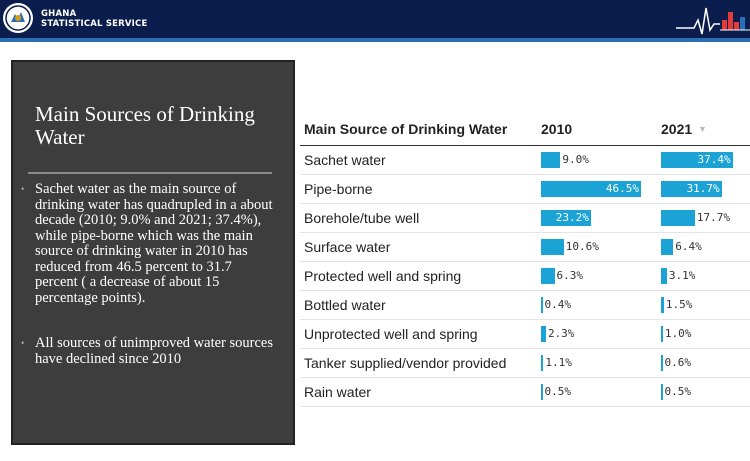 The width and height of the screenshot is (750, 461). I want to click on value-cell-2010: 10.6%, so click(591, 247).